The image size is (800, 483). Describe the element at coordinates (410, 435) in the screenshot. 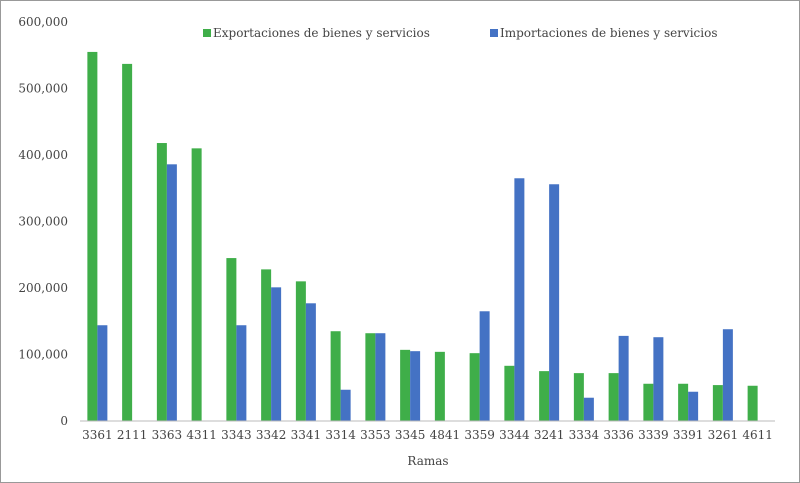

I see `x-tick-label: 3345` at that location.